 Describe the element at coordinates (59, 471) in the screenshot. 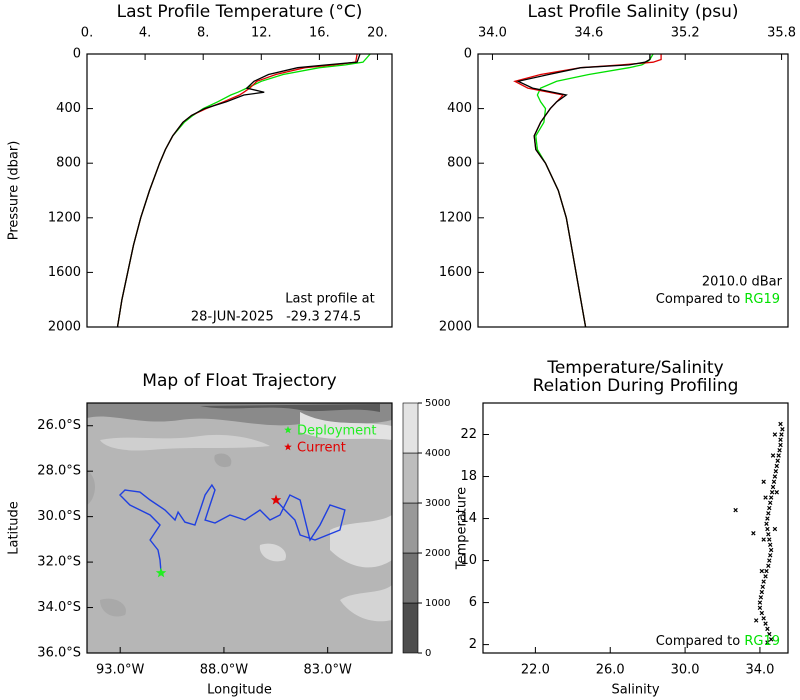

I see `y-tick-label: 28.0°S` at that location.